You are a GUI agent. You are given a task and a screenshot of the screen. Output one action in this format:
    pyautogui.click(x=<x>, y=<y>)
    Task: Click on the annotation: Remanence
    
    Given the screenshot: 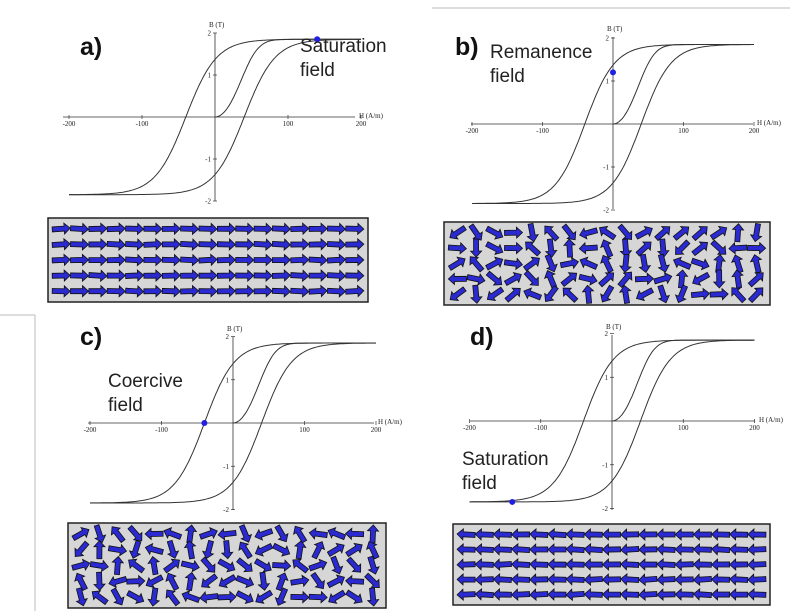 What is the action you would take?
    pyautogui.click(x=541, y=52)
    